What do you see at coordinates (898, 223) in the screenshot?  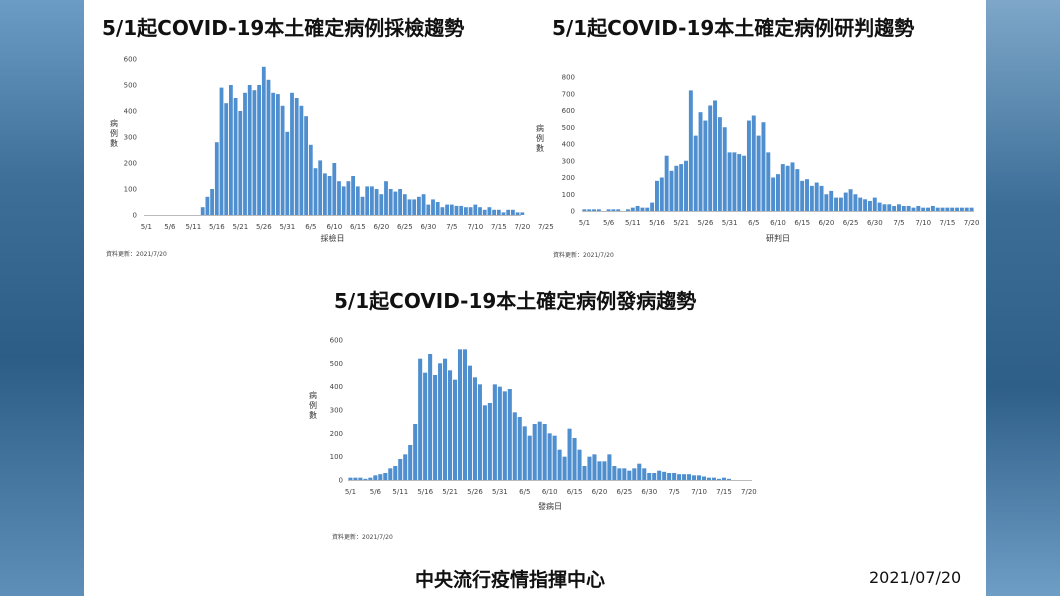 I see `x-tick-label: 7/5` at bounding box center [898, 223].